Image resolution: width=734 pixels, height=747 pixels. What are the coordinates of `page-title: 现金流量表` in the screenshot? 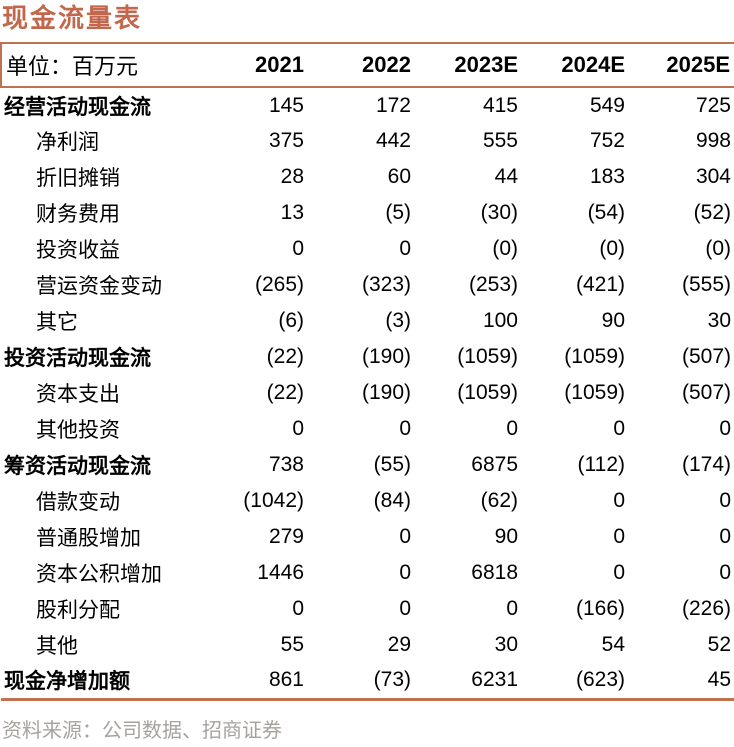 It's located at (72, 18).